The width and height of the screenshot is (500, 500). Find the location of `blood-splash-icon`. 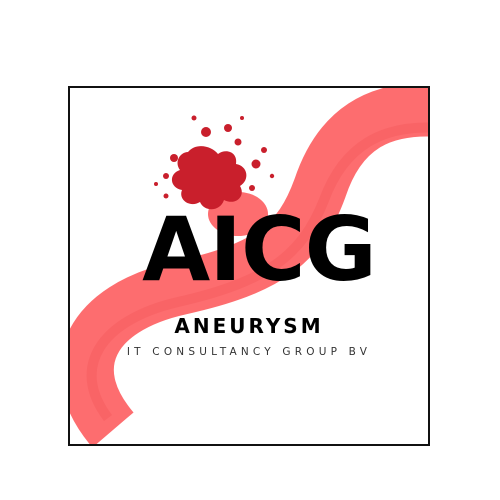

blood-splash-icon is located at coordinates (214, 162).